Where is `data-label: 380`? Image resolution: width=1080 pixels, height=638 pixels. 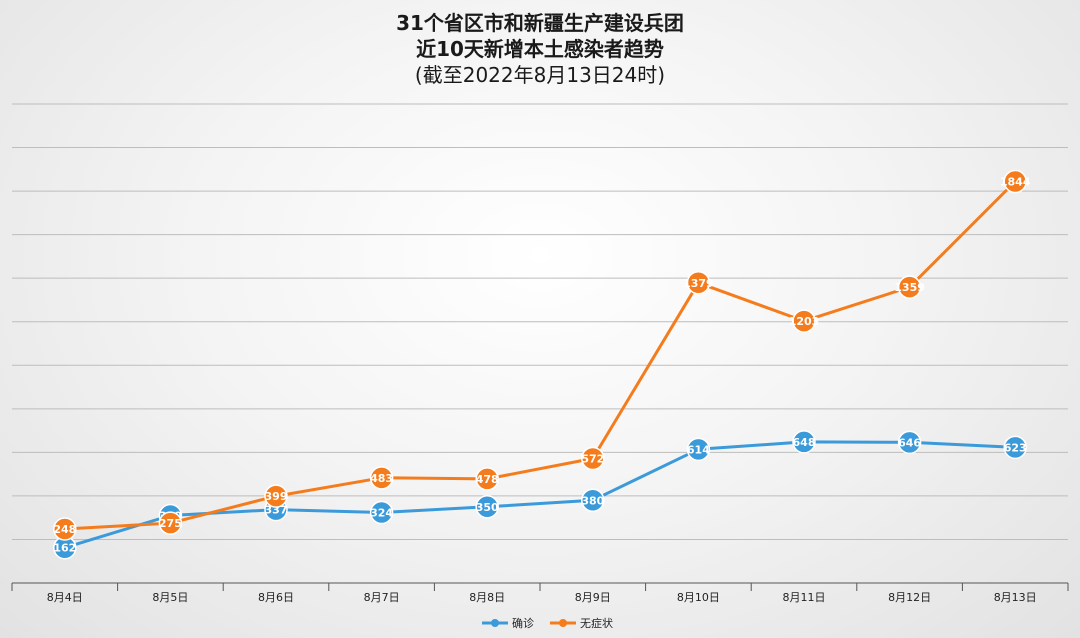 data-label: 380 is located at coordinates (592, 500).